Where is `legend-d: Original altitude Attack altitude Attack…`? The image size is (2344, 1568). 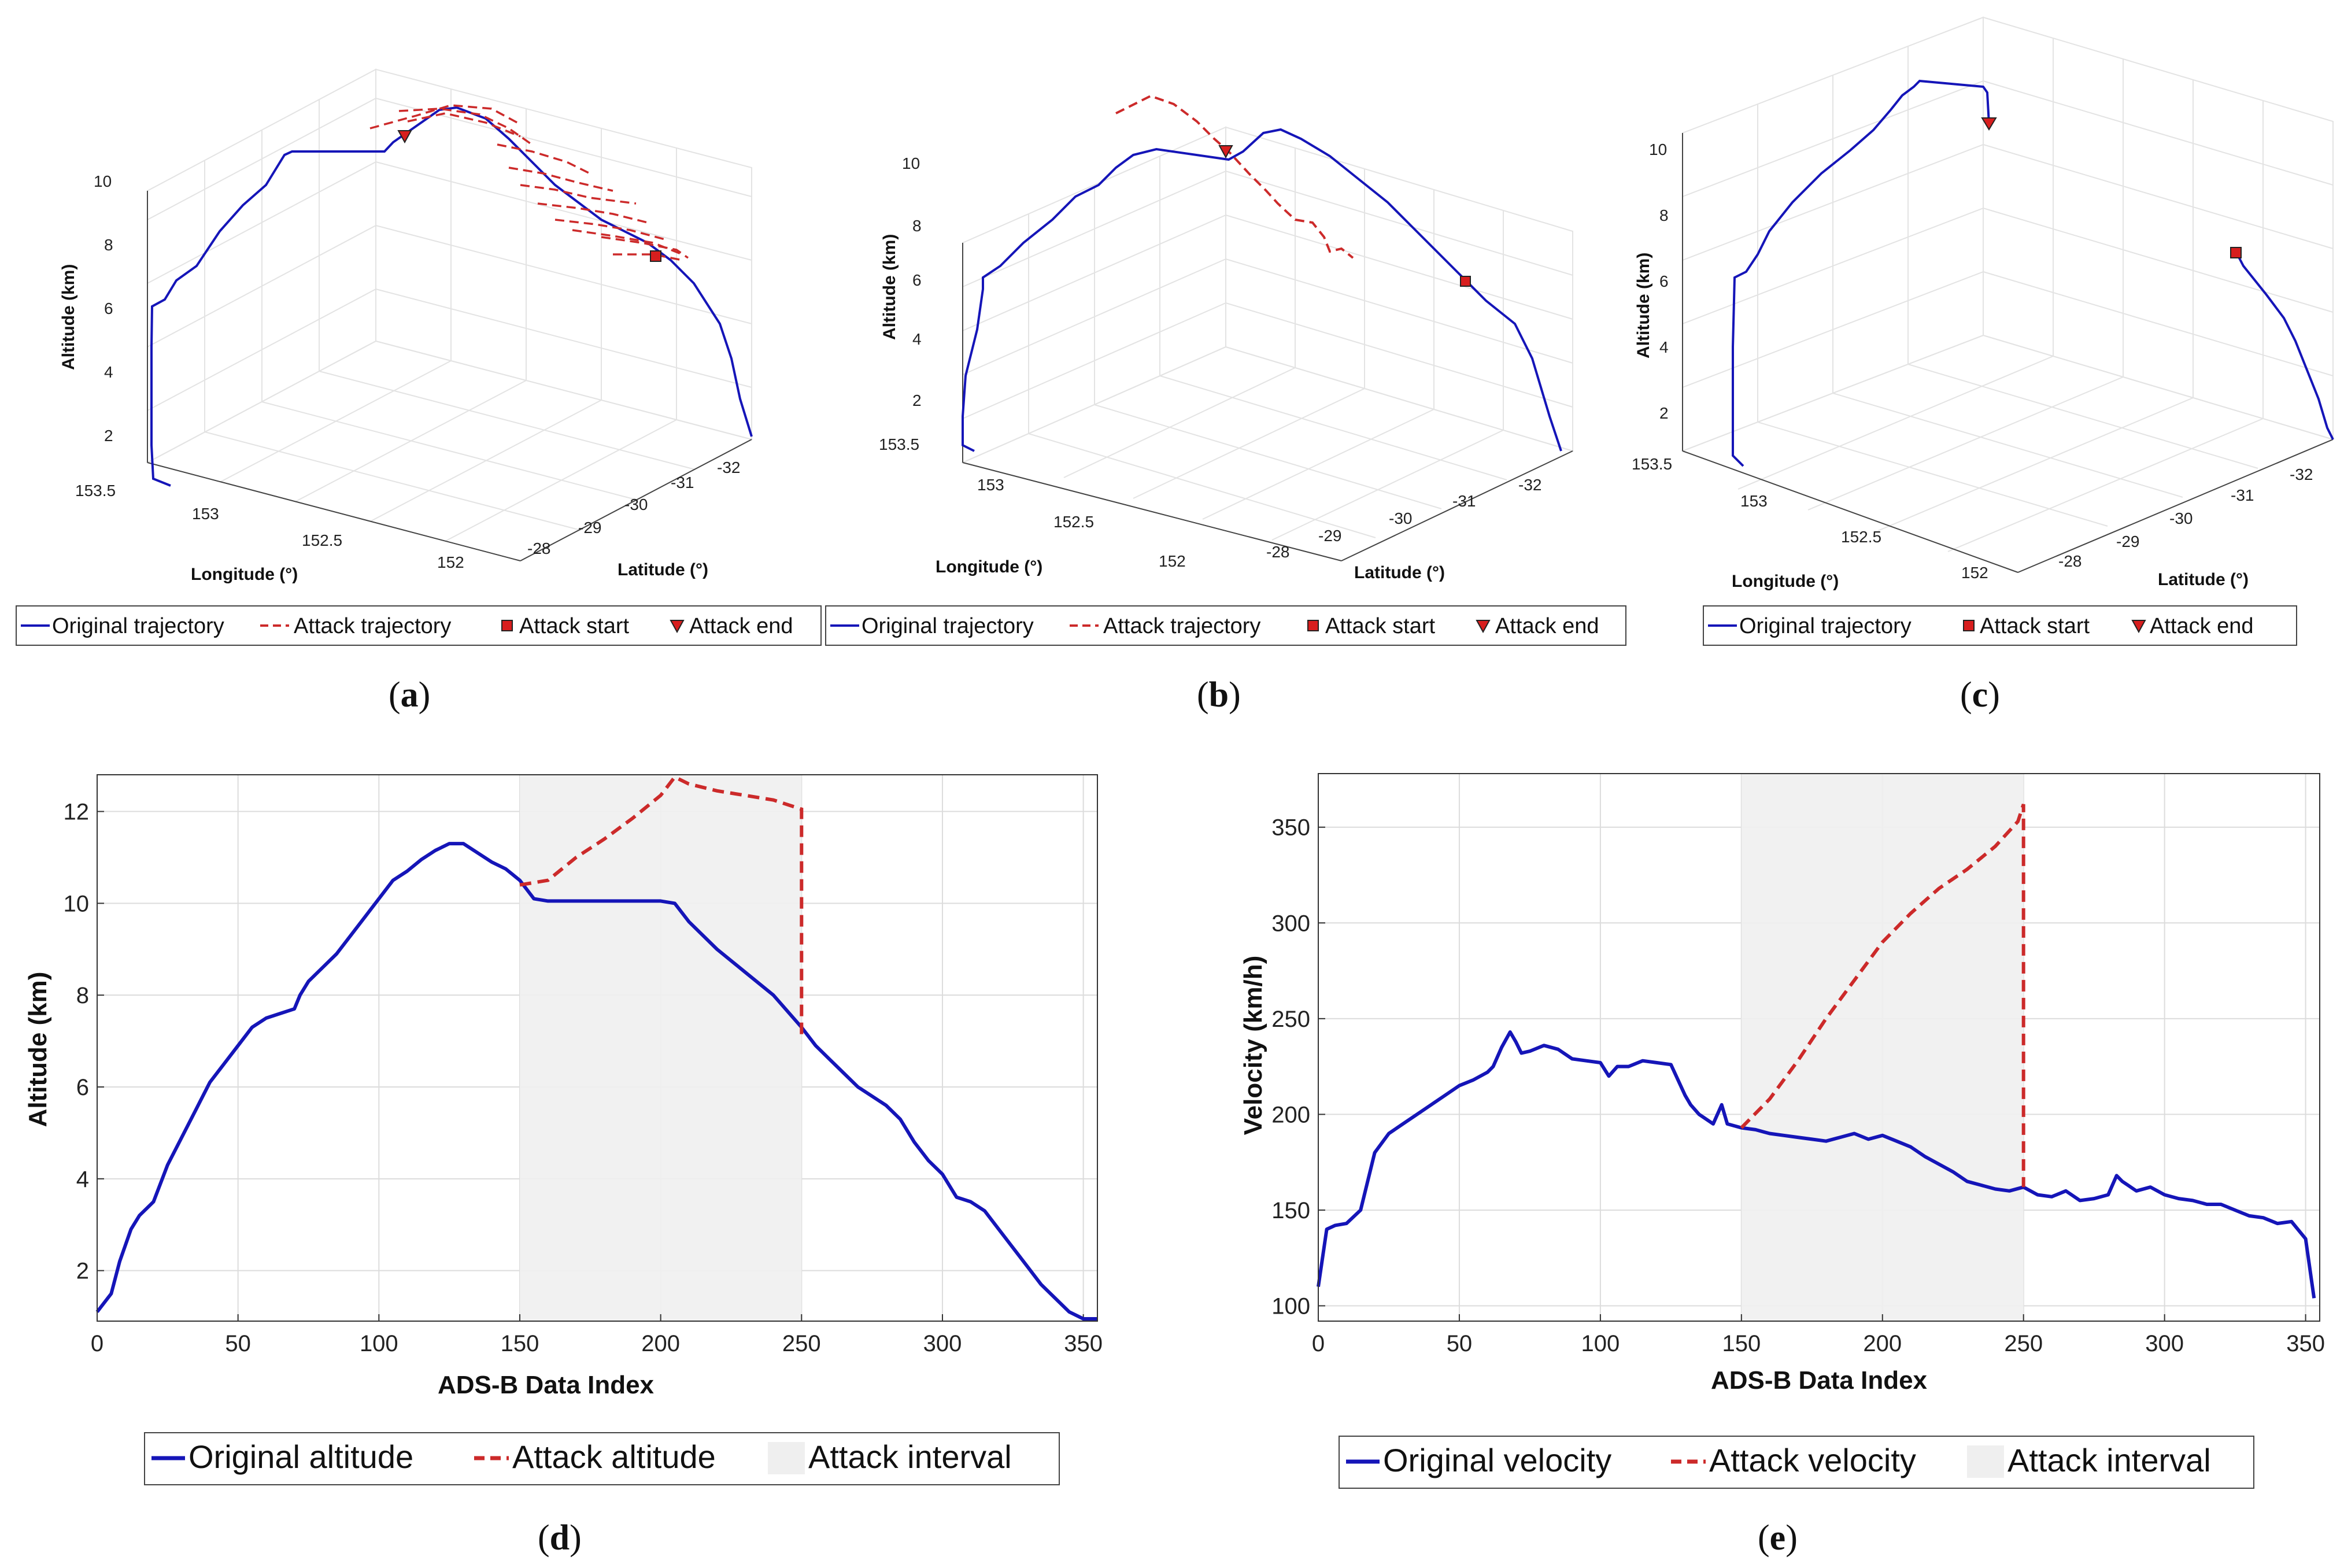 legend-d: Original altitude Attack altitude Attack… is located at coordinates (602, 1458).